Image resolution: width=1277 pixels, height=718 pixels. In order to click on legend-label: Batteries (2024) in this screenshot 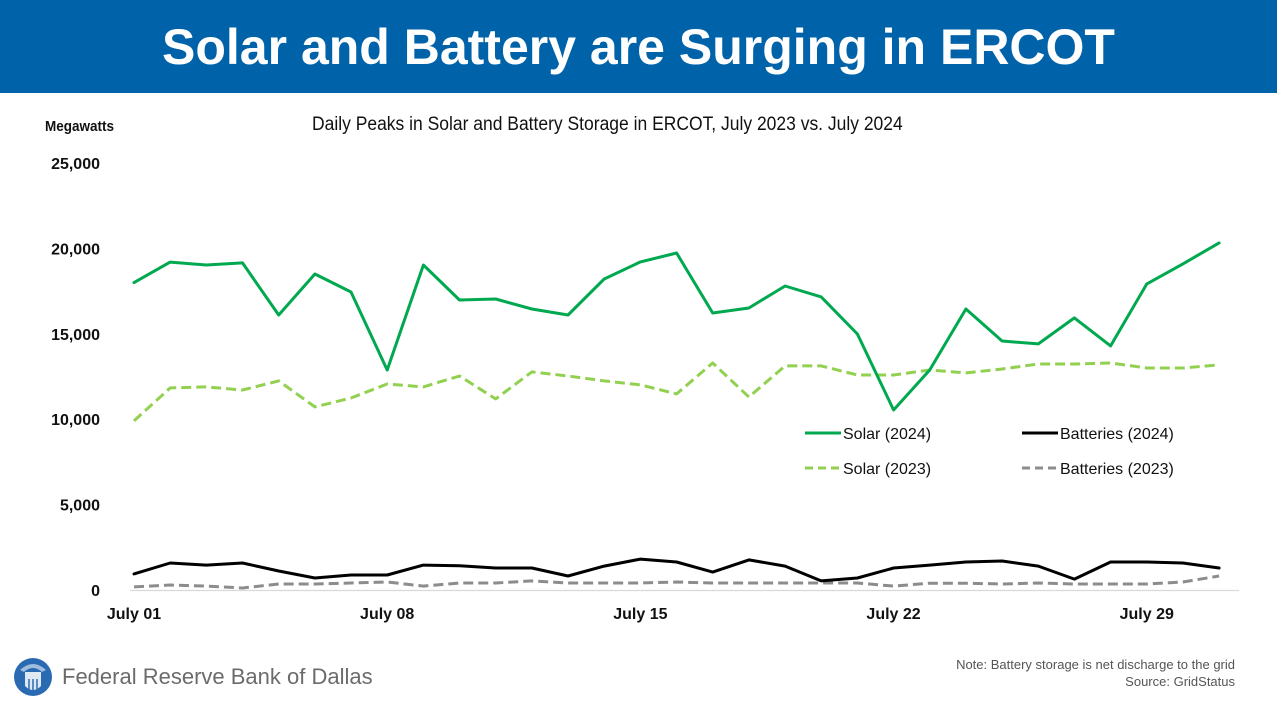, I will do `click(1117, 434)`.